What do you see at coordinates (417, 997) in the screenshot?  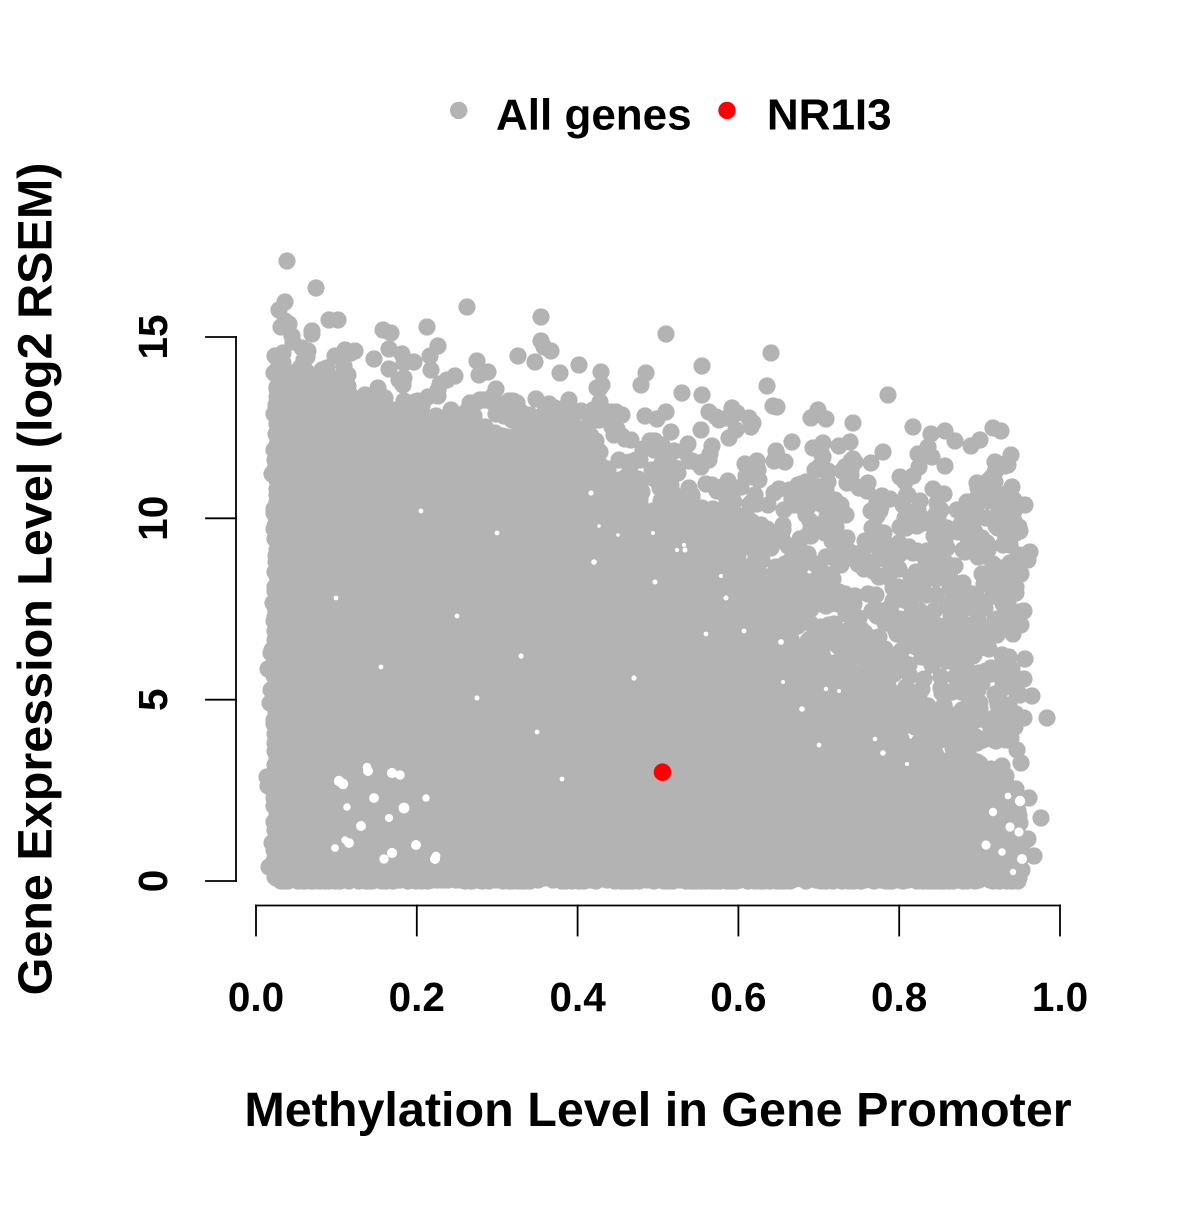 I see `svg-text: 0.2` at bounding box center [417, 997].